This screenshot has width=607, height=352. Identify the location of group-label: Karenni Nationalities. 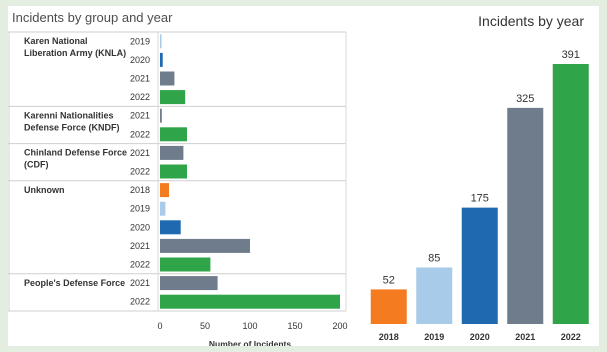
(69, 115).